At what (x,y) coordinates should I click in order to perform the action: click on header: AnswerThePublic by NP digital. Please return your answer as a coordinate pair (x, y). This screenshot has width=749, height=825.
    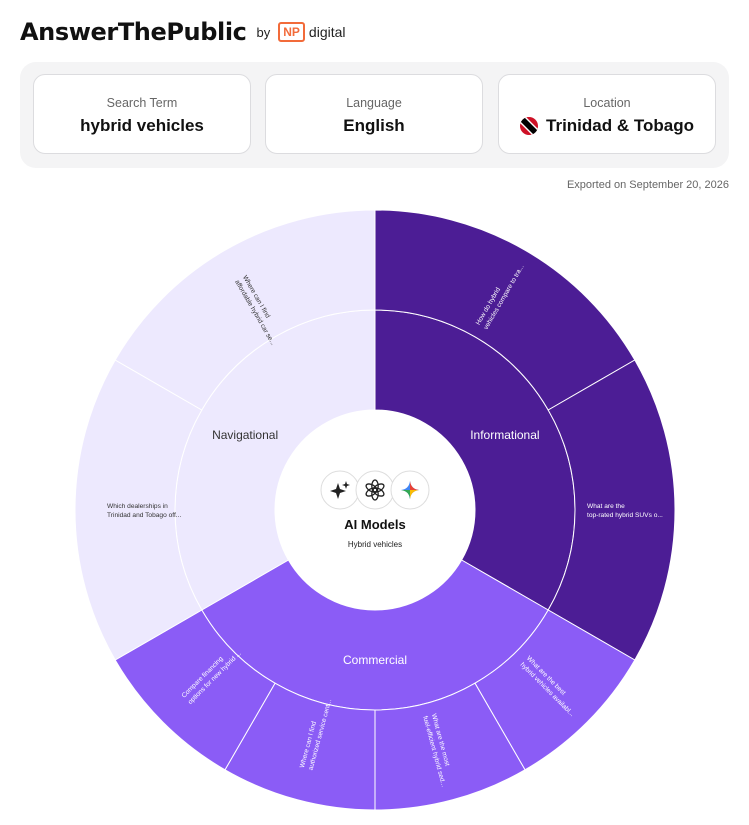
    Looking at the image, I should click on (183, 32).